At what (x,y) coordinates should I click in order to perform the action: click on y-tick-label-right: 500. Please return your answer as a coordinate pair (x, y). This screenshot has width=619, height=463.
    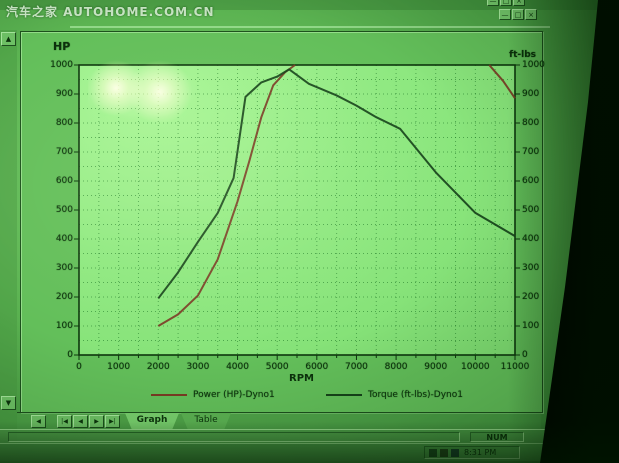
    Looking at the image, I should click on (531, 210).